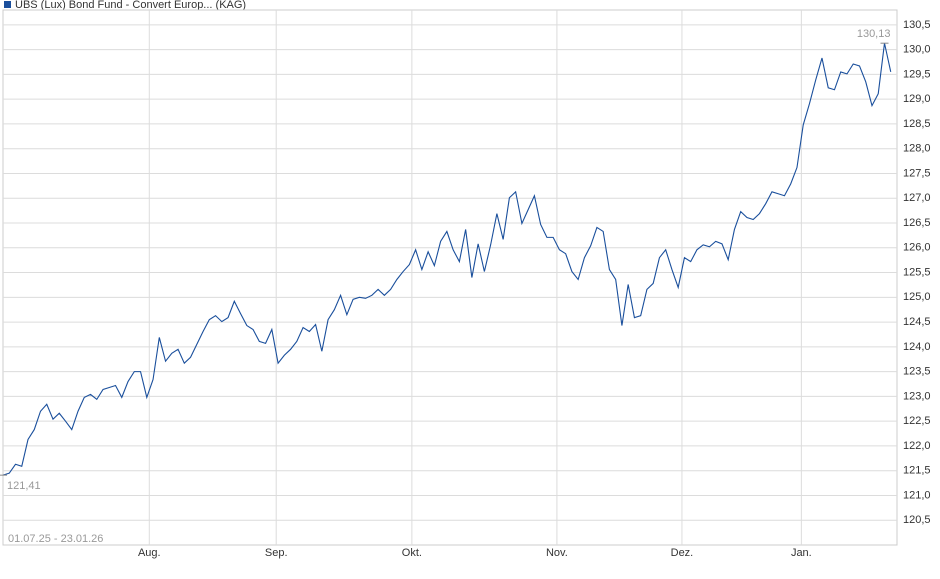  What do you see at coordinates (55, 539) in the screenshot?
I see `date-range: 01.07.25 - 23.01.26` at bounding box center [55, 539].